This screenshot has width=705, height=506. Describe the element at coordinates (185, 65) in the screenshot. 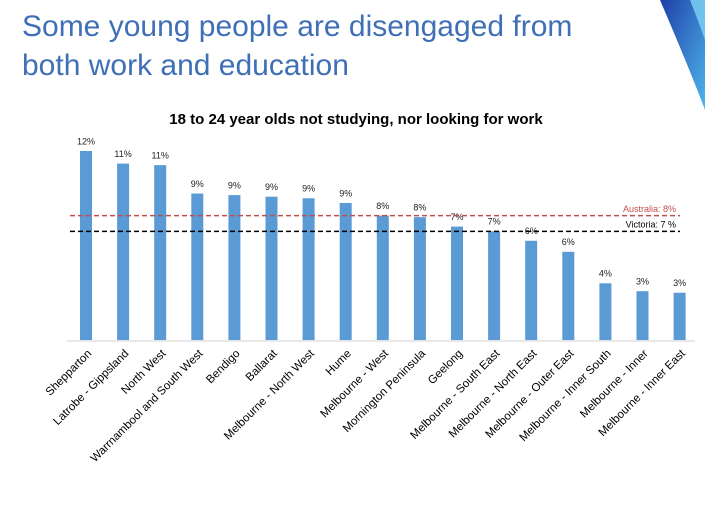

I see `slide-title: both work and education` at that location.